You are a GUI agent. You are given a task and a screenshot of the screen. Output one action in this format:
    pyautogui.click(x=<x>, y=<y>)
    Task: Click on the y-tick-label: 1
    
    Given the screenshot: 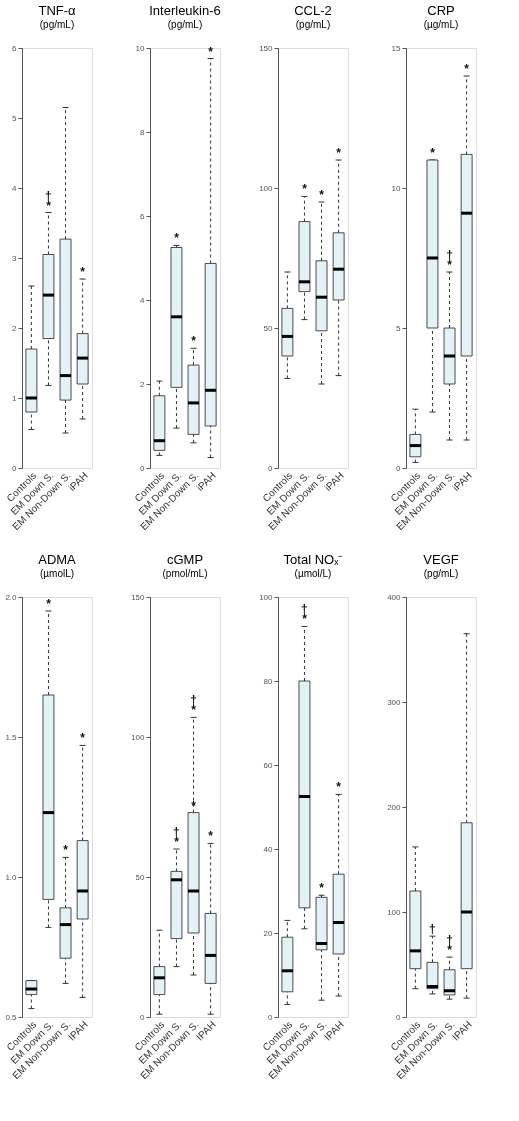 What is the action you would take?
    pyautogui.click(x=15, y=398)
    